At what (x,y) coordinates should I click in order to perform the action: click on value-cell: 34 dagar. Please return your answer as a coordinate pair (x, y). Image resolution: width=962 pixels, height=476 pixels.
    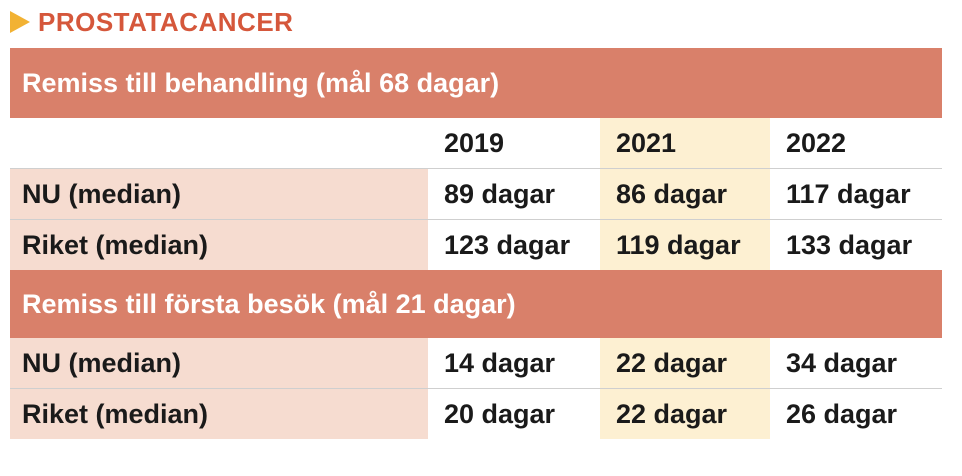
    Looking at the image, I should click on (842, 362).